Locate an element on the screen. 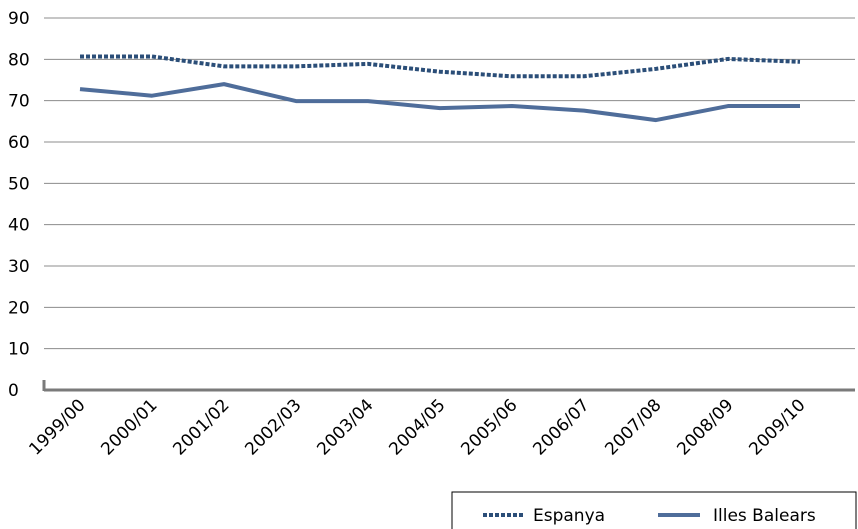 The image size is (858, 529). x-tick-label: 2009/10 is located at coordinates (777, 427).